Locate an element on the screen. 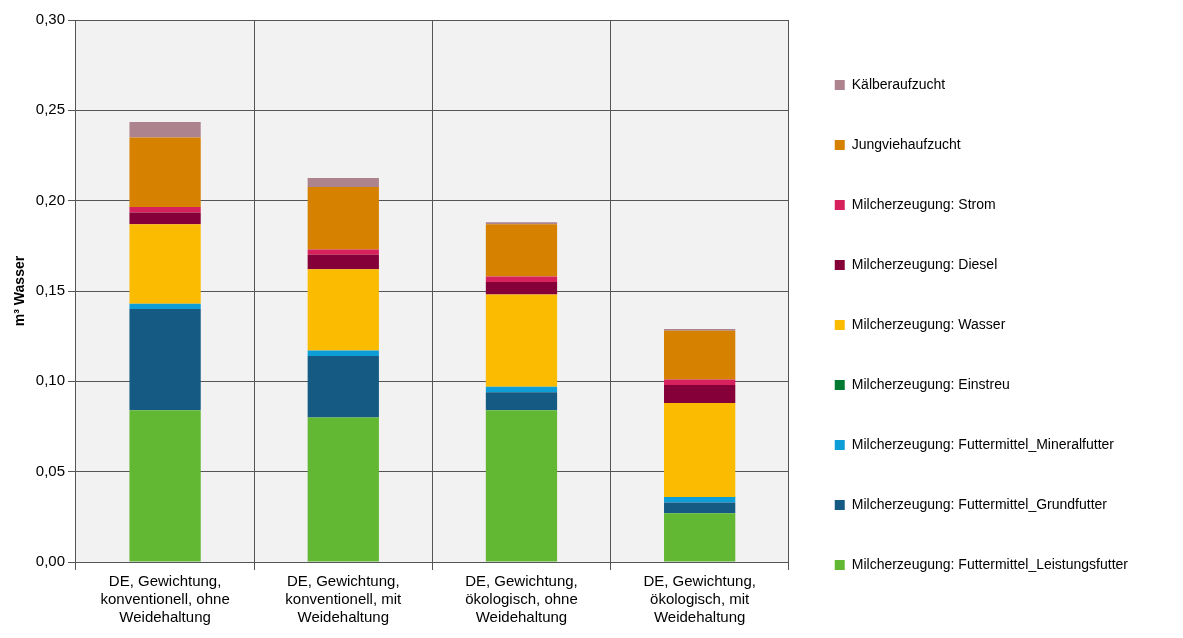  x-tick-label: DE, Gewichtung, konventionell, mit Weidehaltung is located at coordinates (344, 599).